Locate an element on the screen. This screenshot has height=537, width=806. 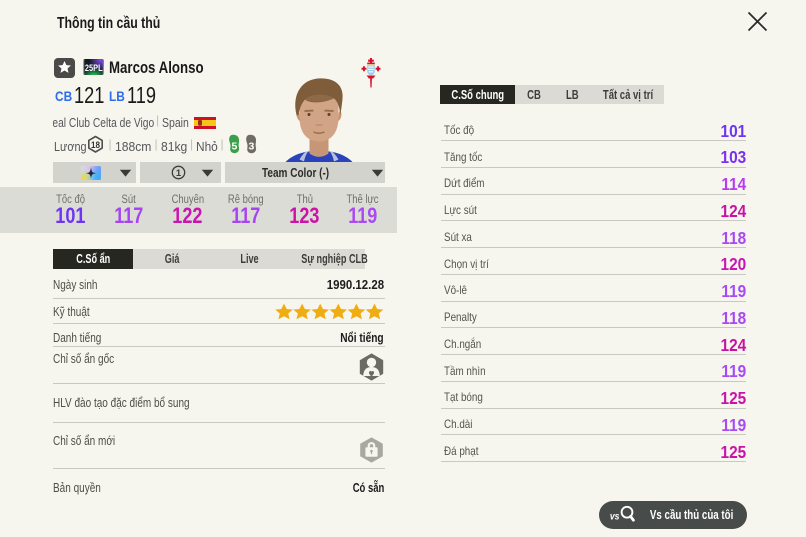
svg-text: 1 is located at coordinates (179, 173).